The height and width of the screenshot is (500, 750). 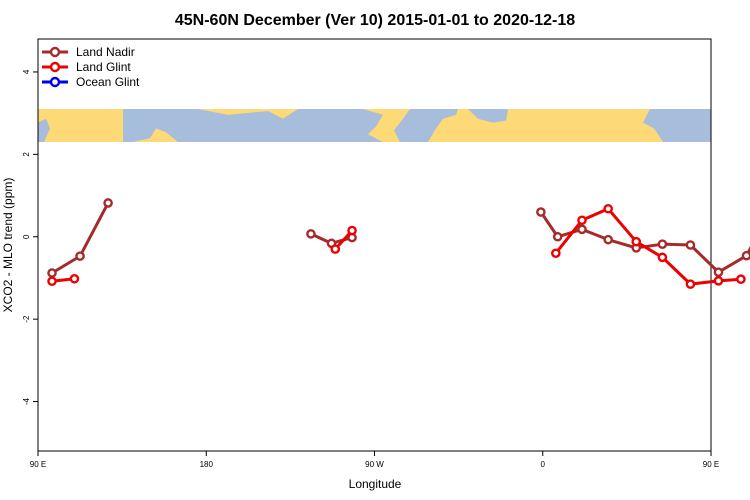 I want to click on y-axis-label: XCO2 - MLO trend (ppm), so click(x=8, y=245).